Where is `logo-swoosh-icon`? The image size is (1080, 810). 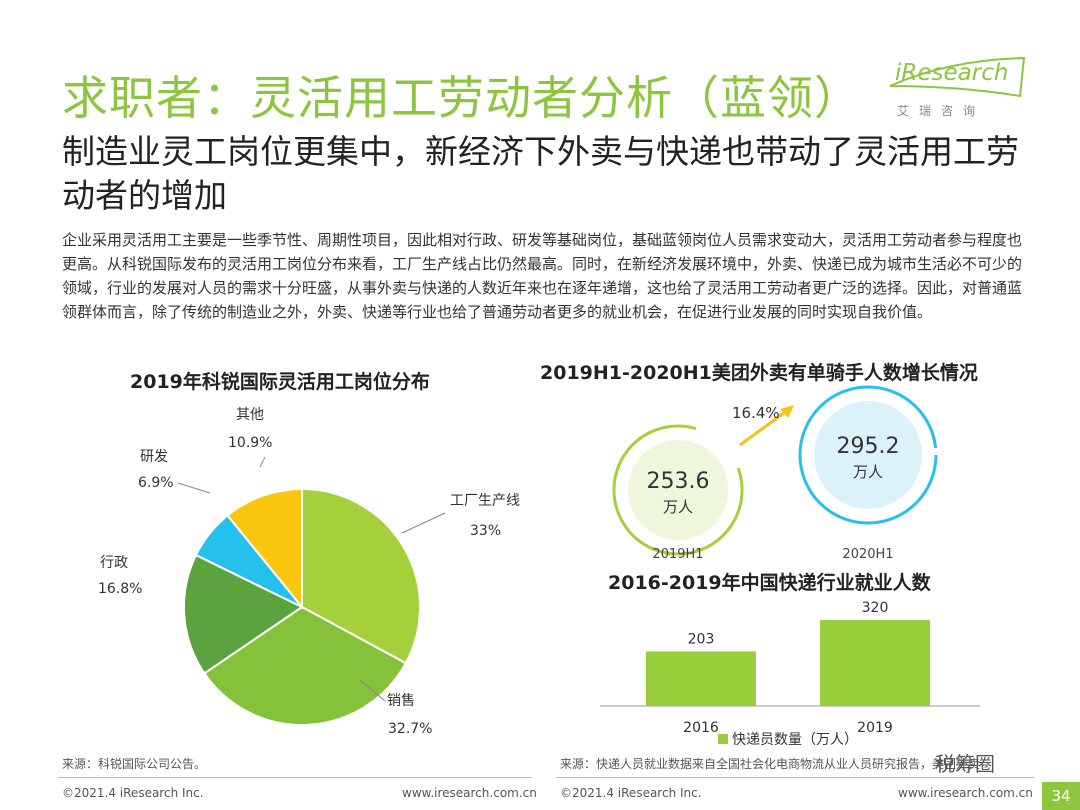 logo-swoosh-icon is located at coordinates (957, 77).